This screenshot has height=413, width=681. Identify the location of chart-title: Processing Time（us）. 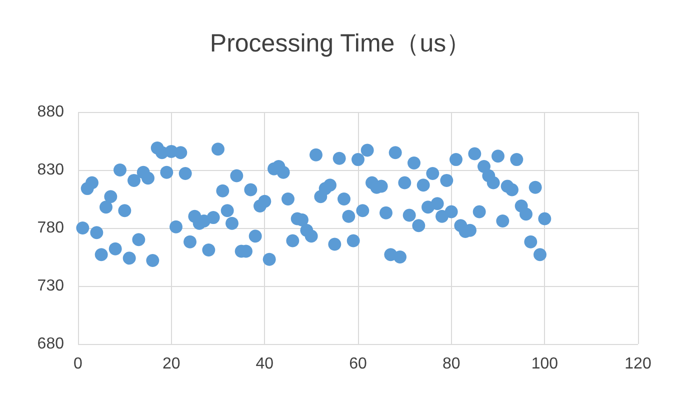
(341, 44).